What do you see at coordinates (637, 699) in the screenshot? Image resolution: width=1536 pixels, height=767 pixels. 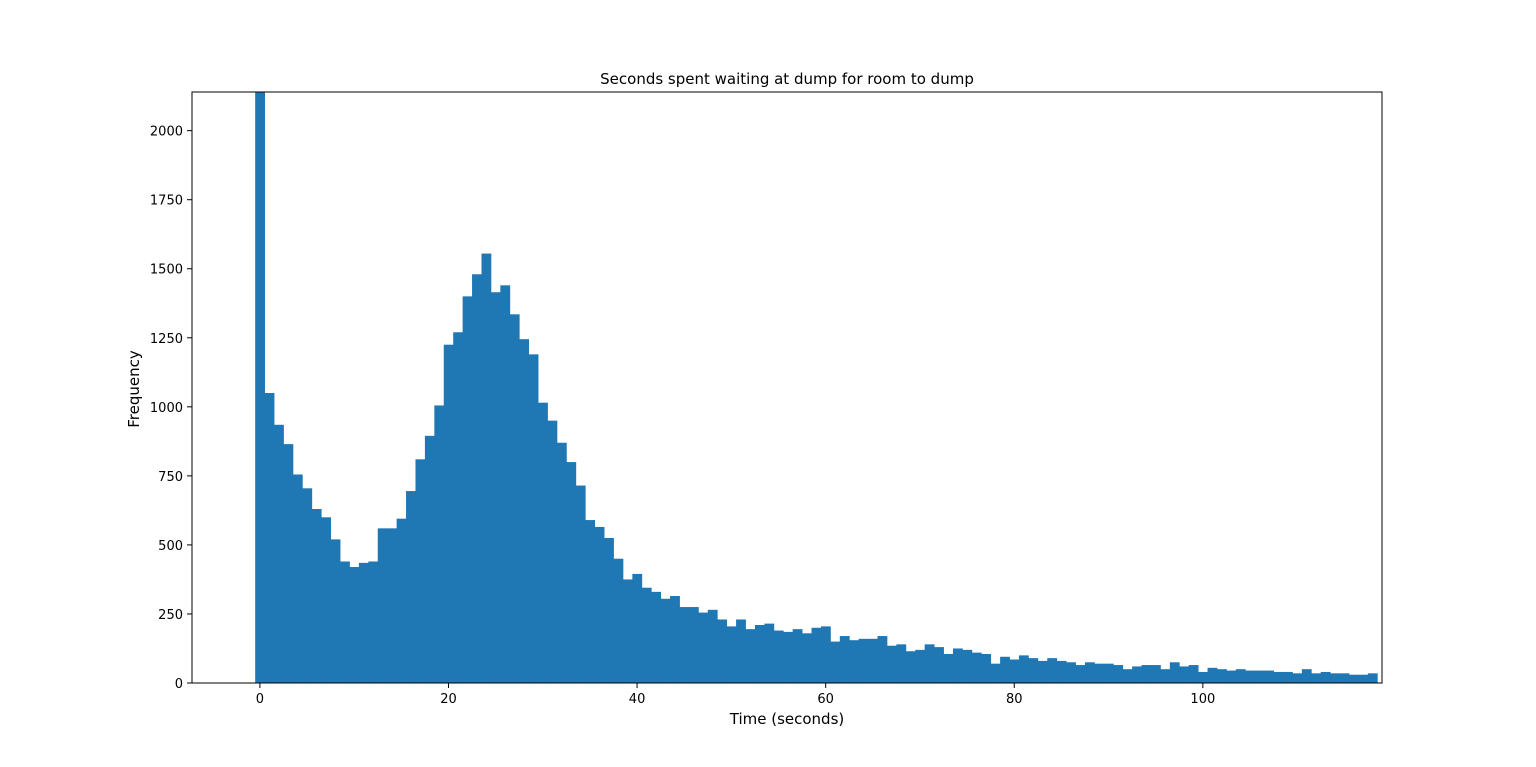 I see `x-tick-label: 40` at bounding box center [637, 699].